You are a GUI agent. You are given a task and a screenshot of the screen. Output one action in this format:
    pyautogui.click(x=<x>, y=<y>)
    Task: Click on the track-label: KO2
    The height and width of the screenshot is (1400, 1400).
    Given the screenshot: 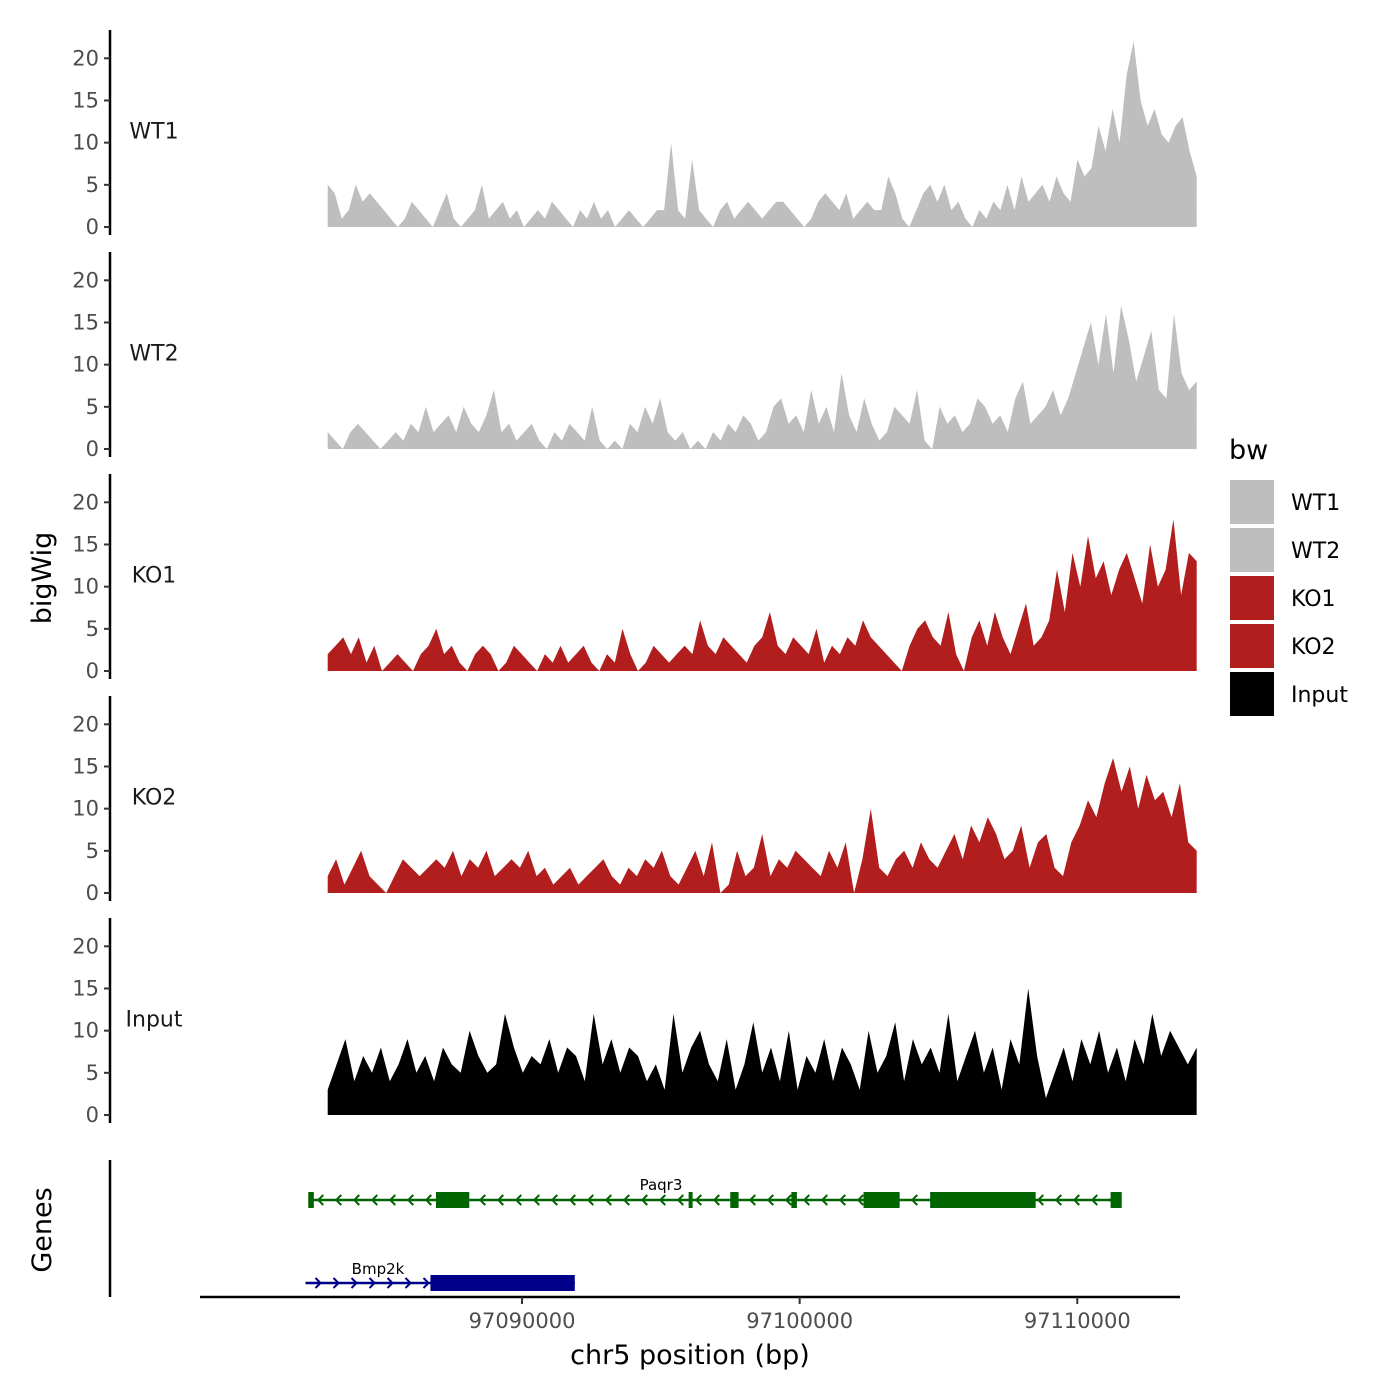 What is the action you would take?
    pyautogui.click(x=154, y=797)
    